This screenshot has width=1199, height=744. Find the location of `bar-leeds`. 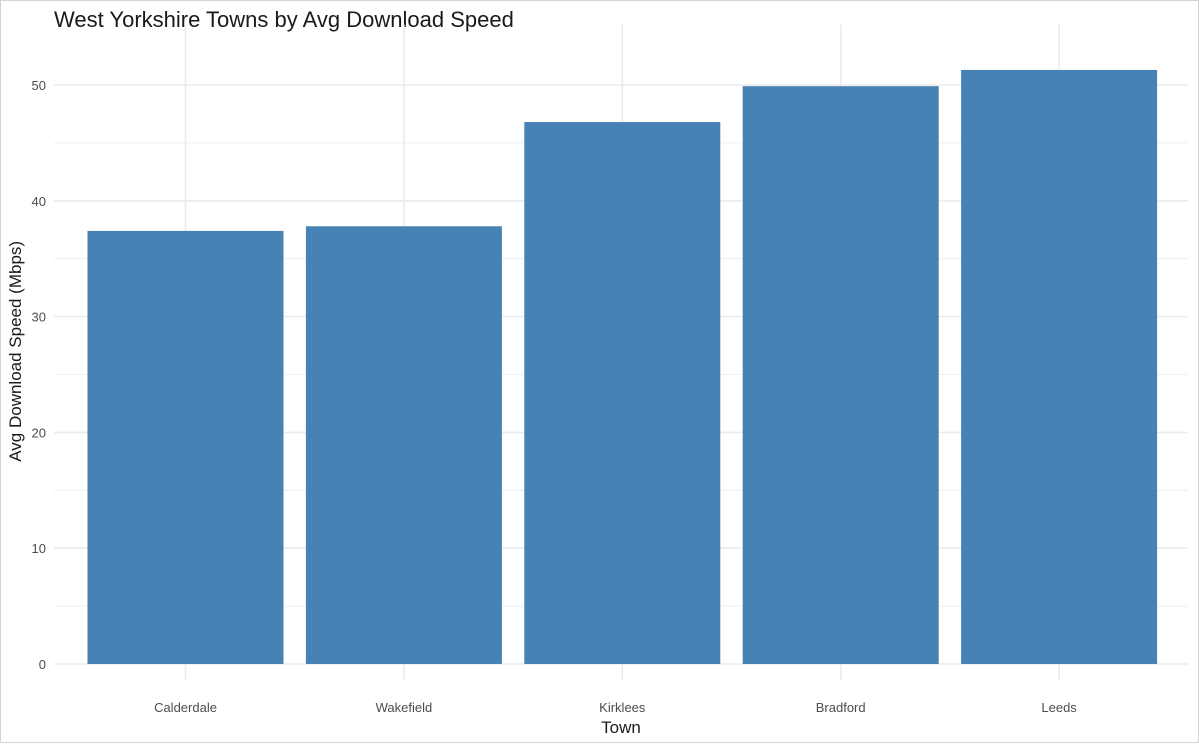

bar-leeds is located at coordinates (1059, 367).